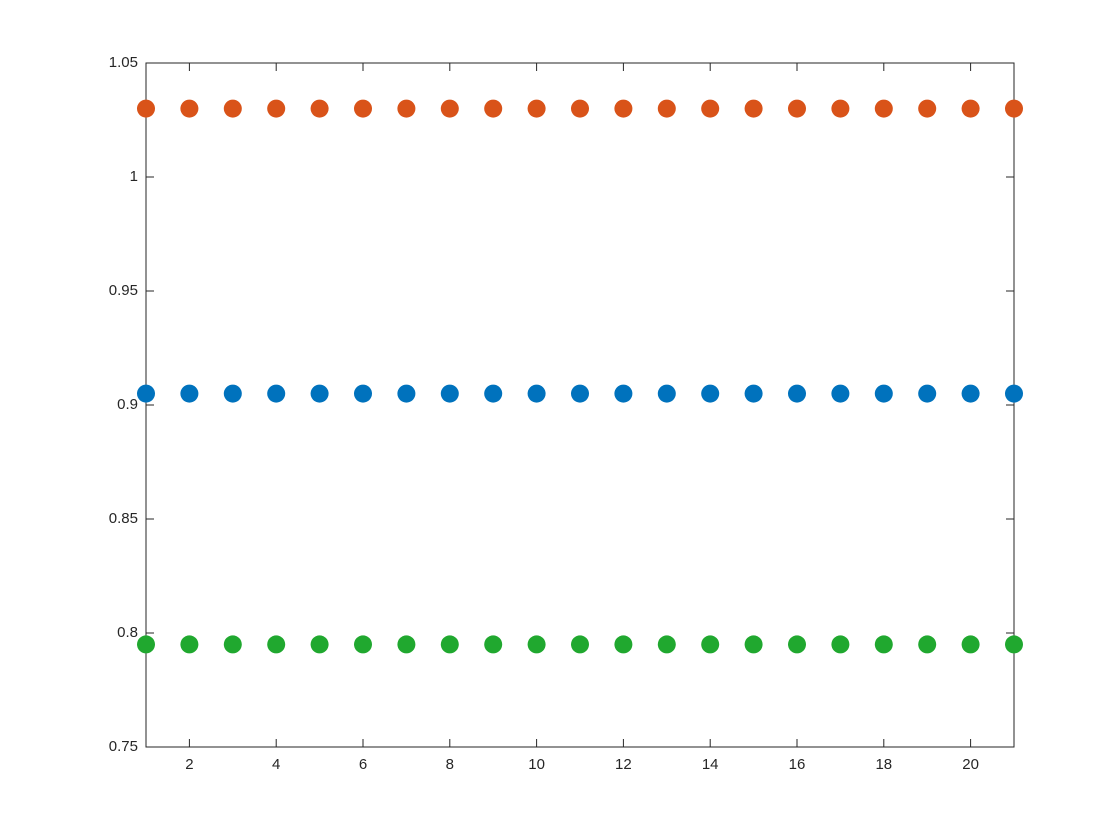 Image resolution: width=1120 pixels, height=840 pixels. I want to click on y-tick-label: 0.95, so click(123, 290).